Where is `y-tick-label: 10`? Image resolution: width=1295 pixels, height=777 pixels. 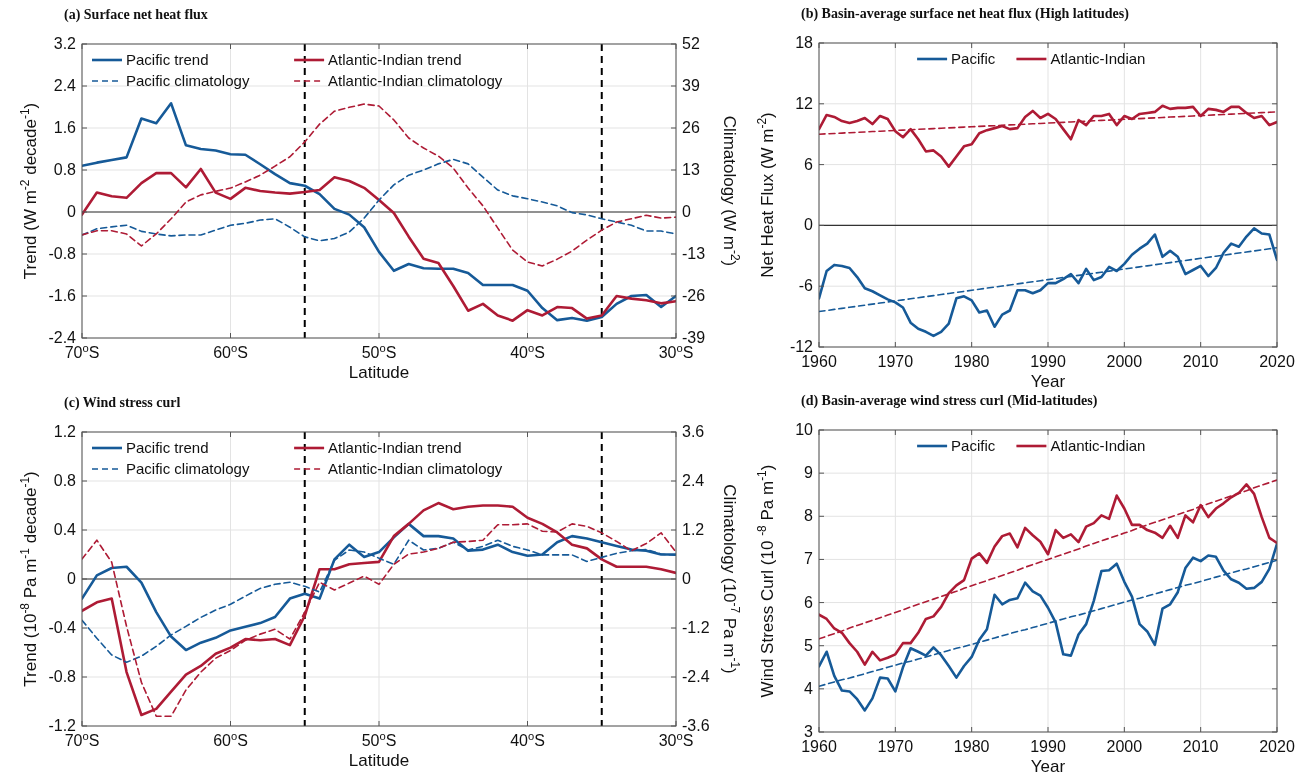
y-tick-label: 10 is located at coordinates (804, 429).